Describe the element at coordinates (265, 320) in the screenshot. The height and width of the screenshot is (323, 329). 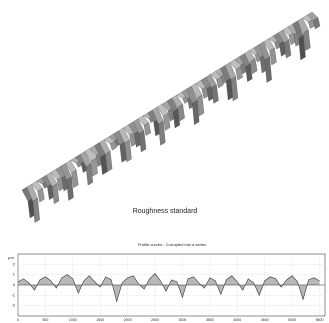
I see `x-tick-label: 4500` at that location.